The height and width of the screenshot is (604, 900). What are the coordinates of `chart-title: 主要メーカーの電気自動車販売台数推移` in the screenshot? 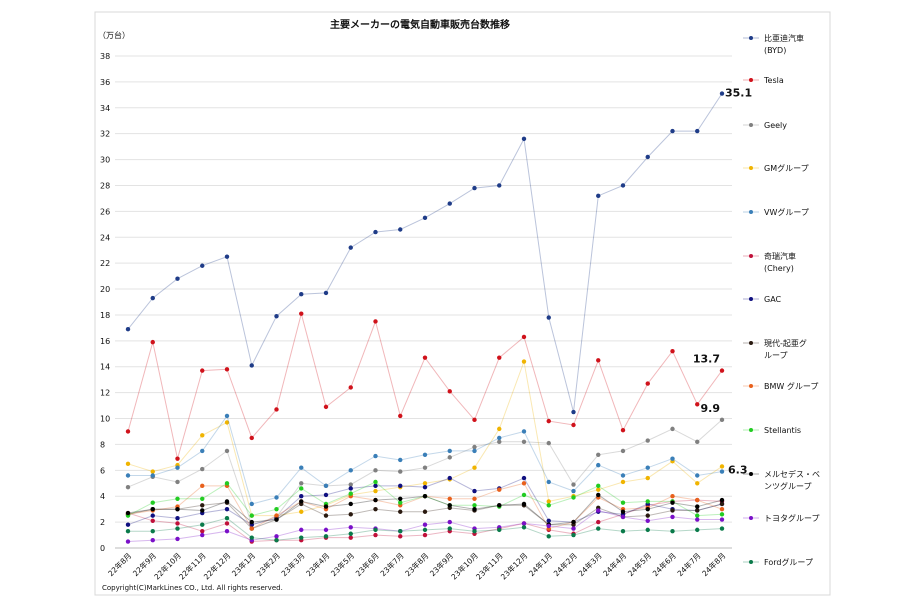 It's located at (420, 24).